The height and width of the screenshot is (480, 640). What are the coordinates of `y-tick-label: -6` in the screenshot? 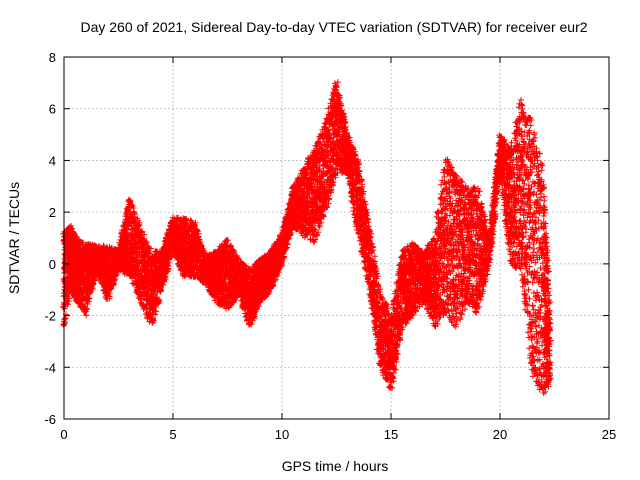 It's located at (50, 419).